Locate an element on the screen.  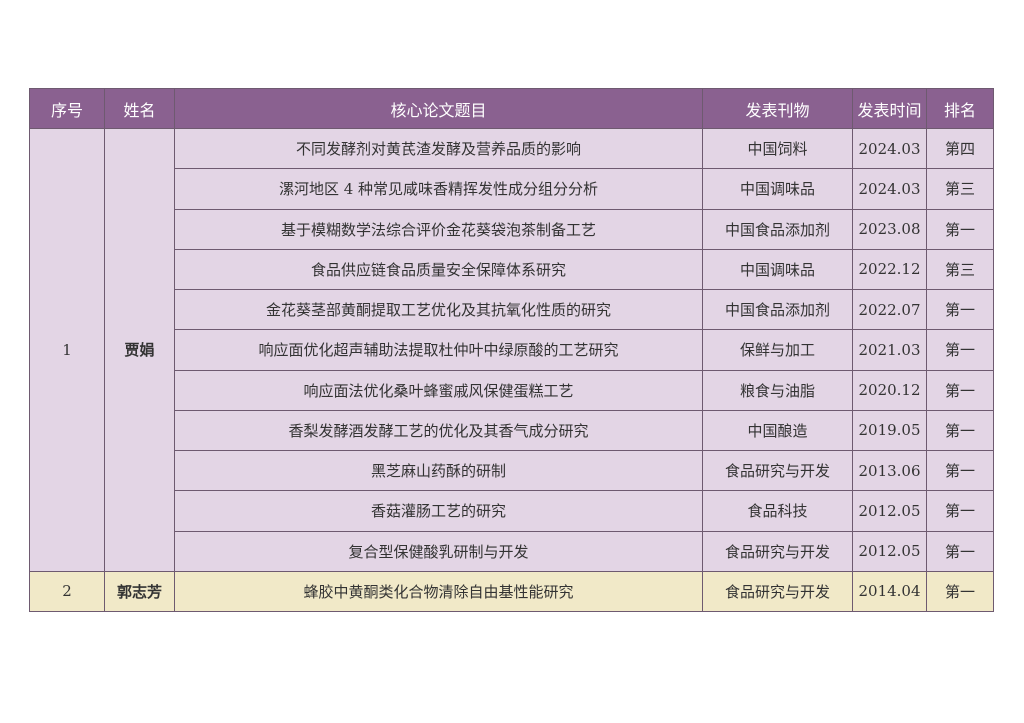
table-row: 香梨发酵酒发酵工艺的优化及其香气成分研究 中国酿造 2019.05 第一 is located at coordinates (512, 430).